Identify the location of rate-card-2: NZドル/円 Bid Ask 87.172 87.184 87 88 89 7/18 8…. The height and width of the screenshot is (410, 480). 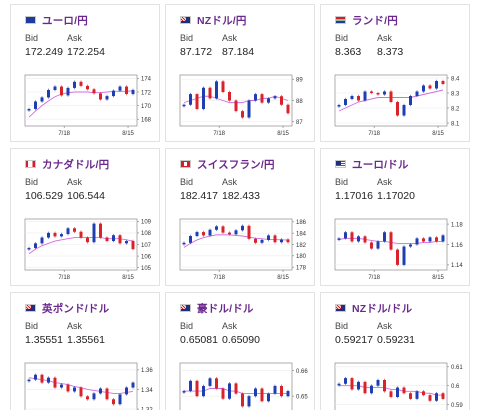
(240, 73).